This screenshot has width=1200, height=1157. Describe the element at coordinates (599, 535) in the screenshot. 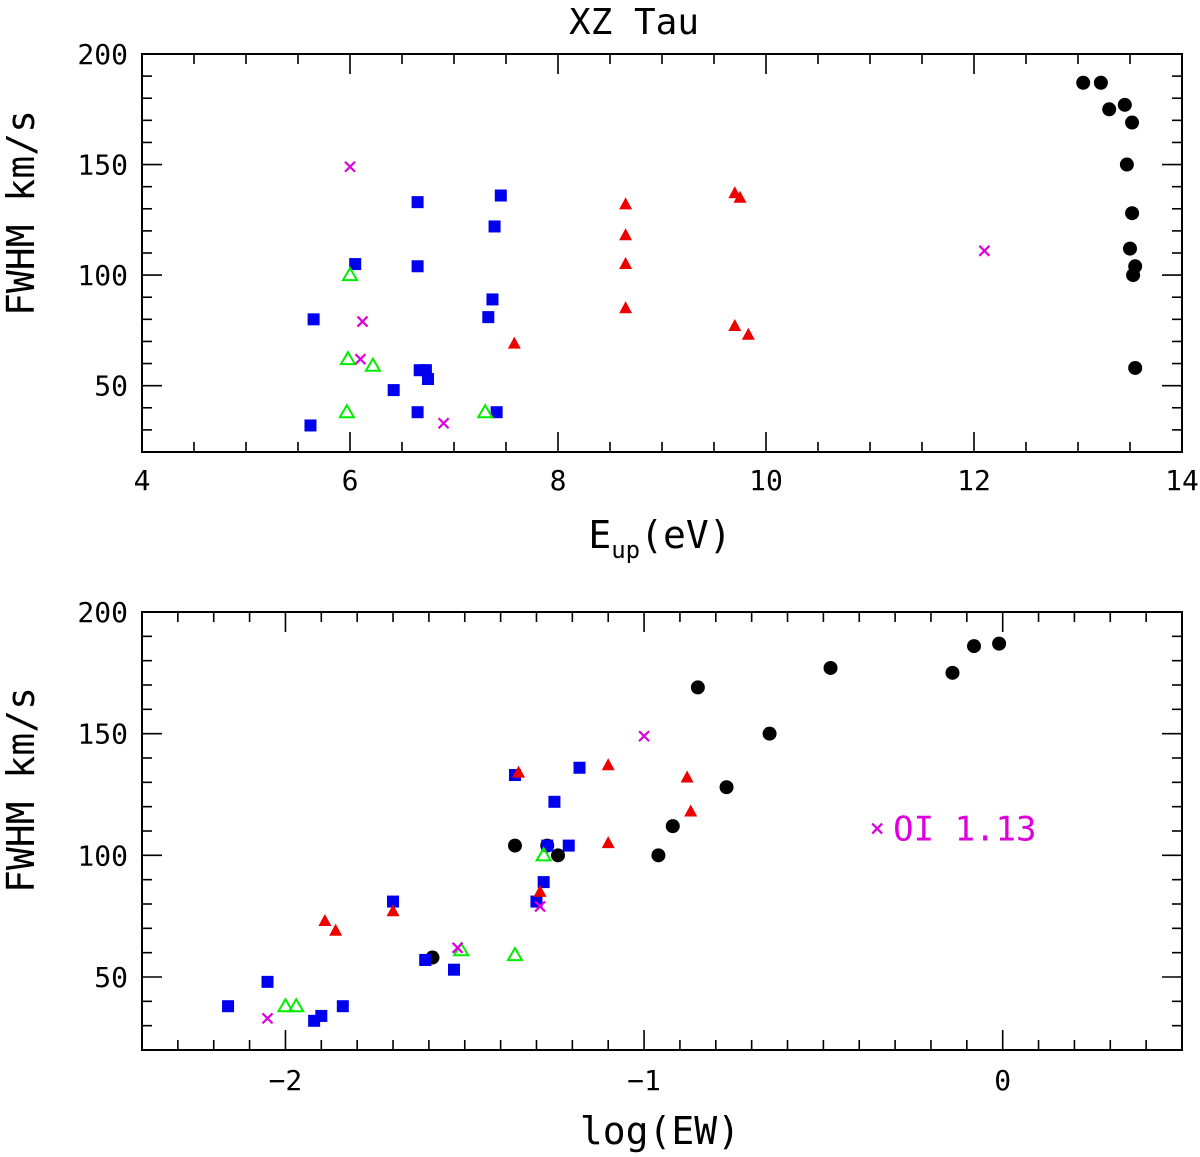

I see `x-axis-title-main: E` at that location.